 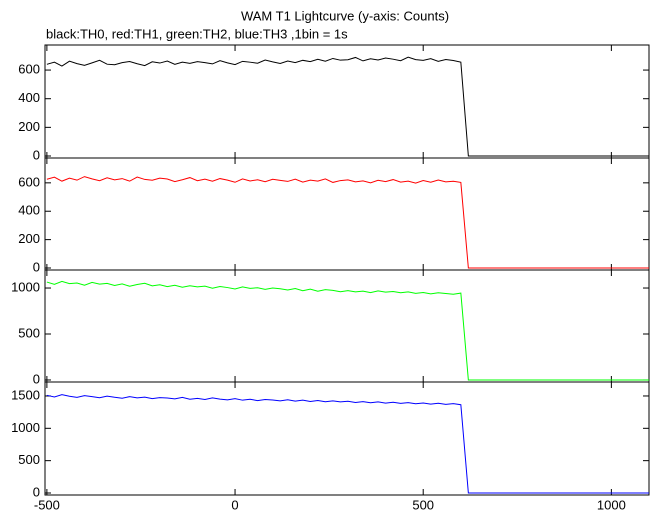 I want to click on x-tick-label: 1000, so click(x=611, y=504).